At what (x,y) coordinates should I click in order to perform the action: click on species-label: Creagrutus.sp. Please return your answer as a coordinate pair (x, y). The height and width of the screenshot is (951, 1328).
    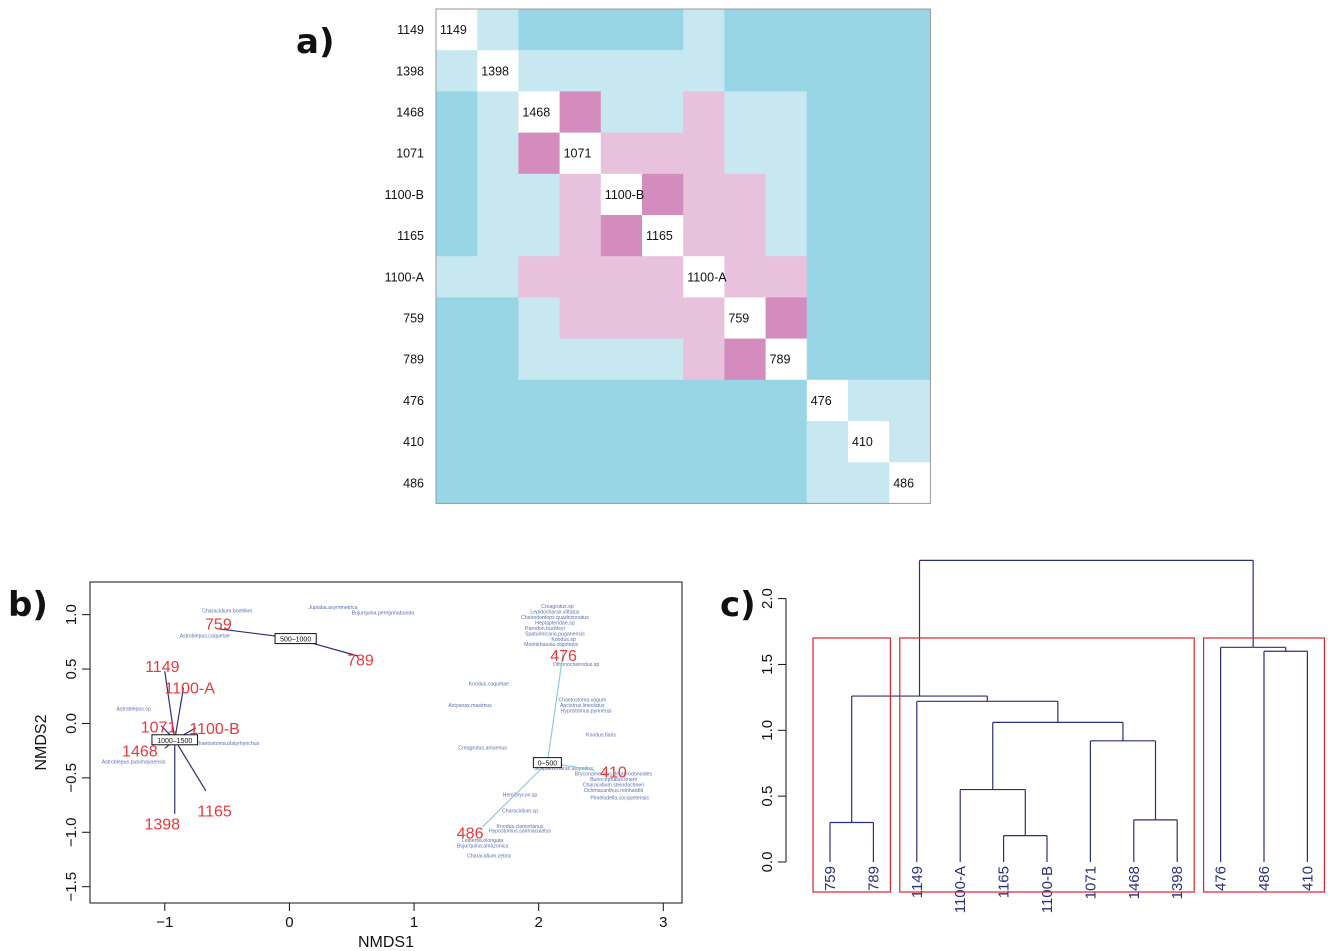
    Looking at the image, I should click on (557, 607).